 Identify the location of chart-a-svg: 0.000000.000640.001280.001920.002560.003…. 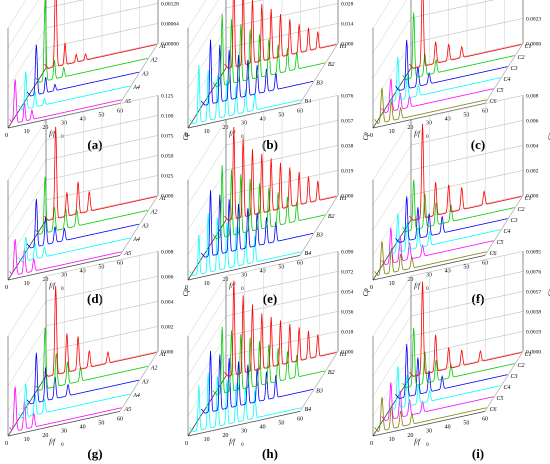
(92, 70).